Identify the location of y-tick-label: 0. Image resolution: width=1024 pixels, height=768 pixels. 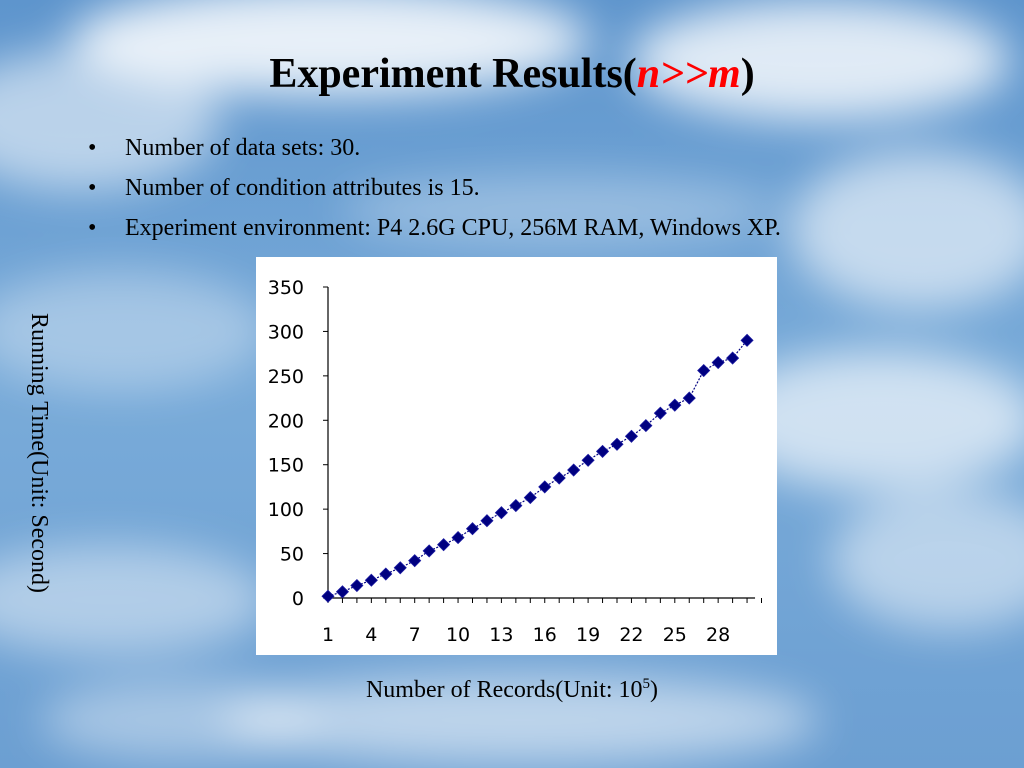
(298, 599).